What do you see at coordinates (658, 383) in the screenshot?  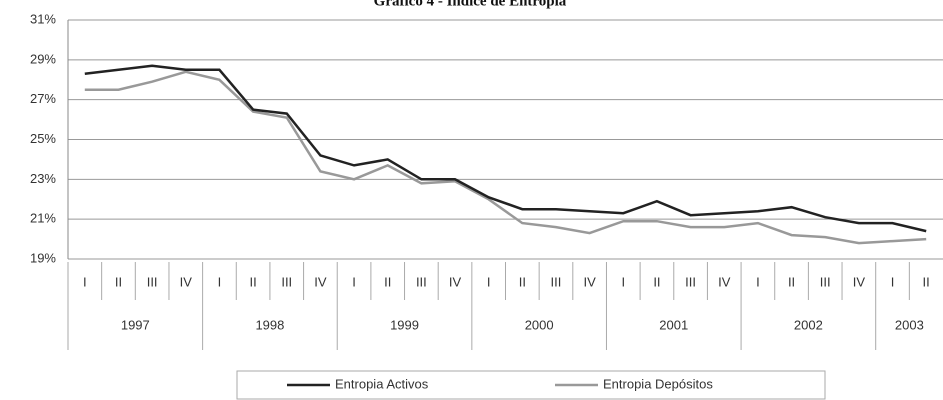 I see `legend-label: Entropia Depósitos` at bounding box center [658, 383].